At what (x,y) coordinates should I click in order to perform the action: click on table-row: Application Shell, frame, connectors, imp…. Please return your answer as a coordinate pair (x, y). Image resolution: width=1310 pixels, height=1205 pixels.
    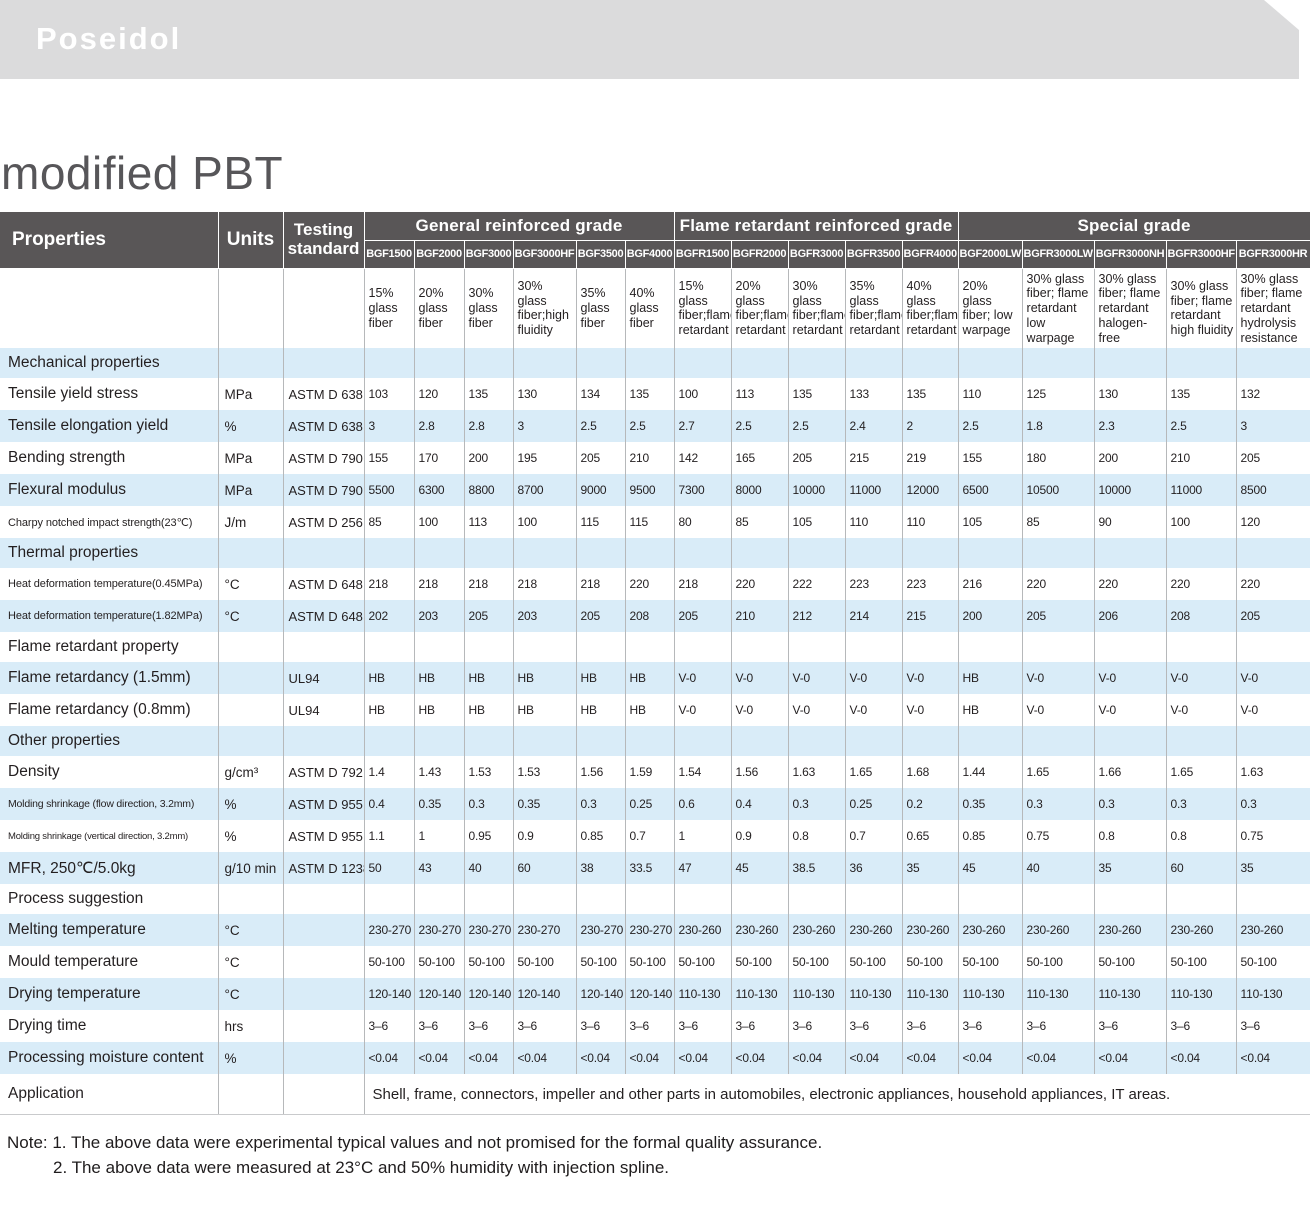
    Looking at the image, I should click on (655, 1094).